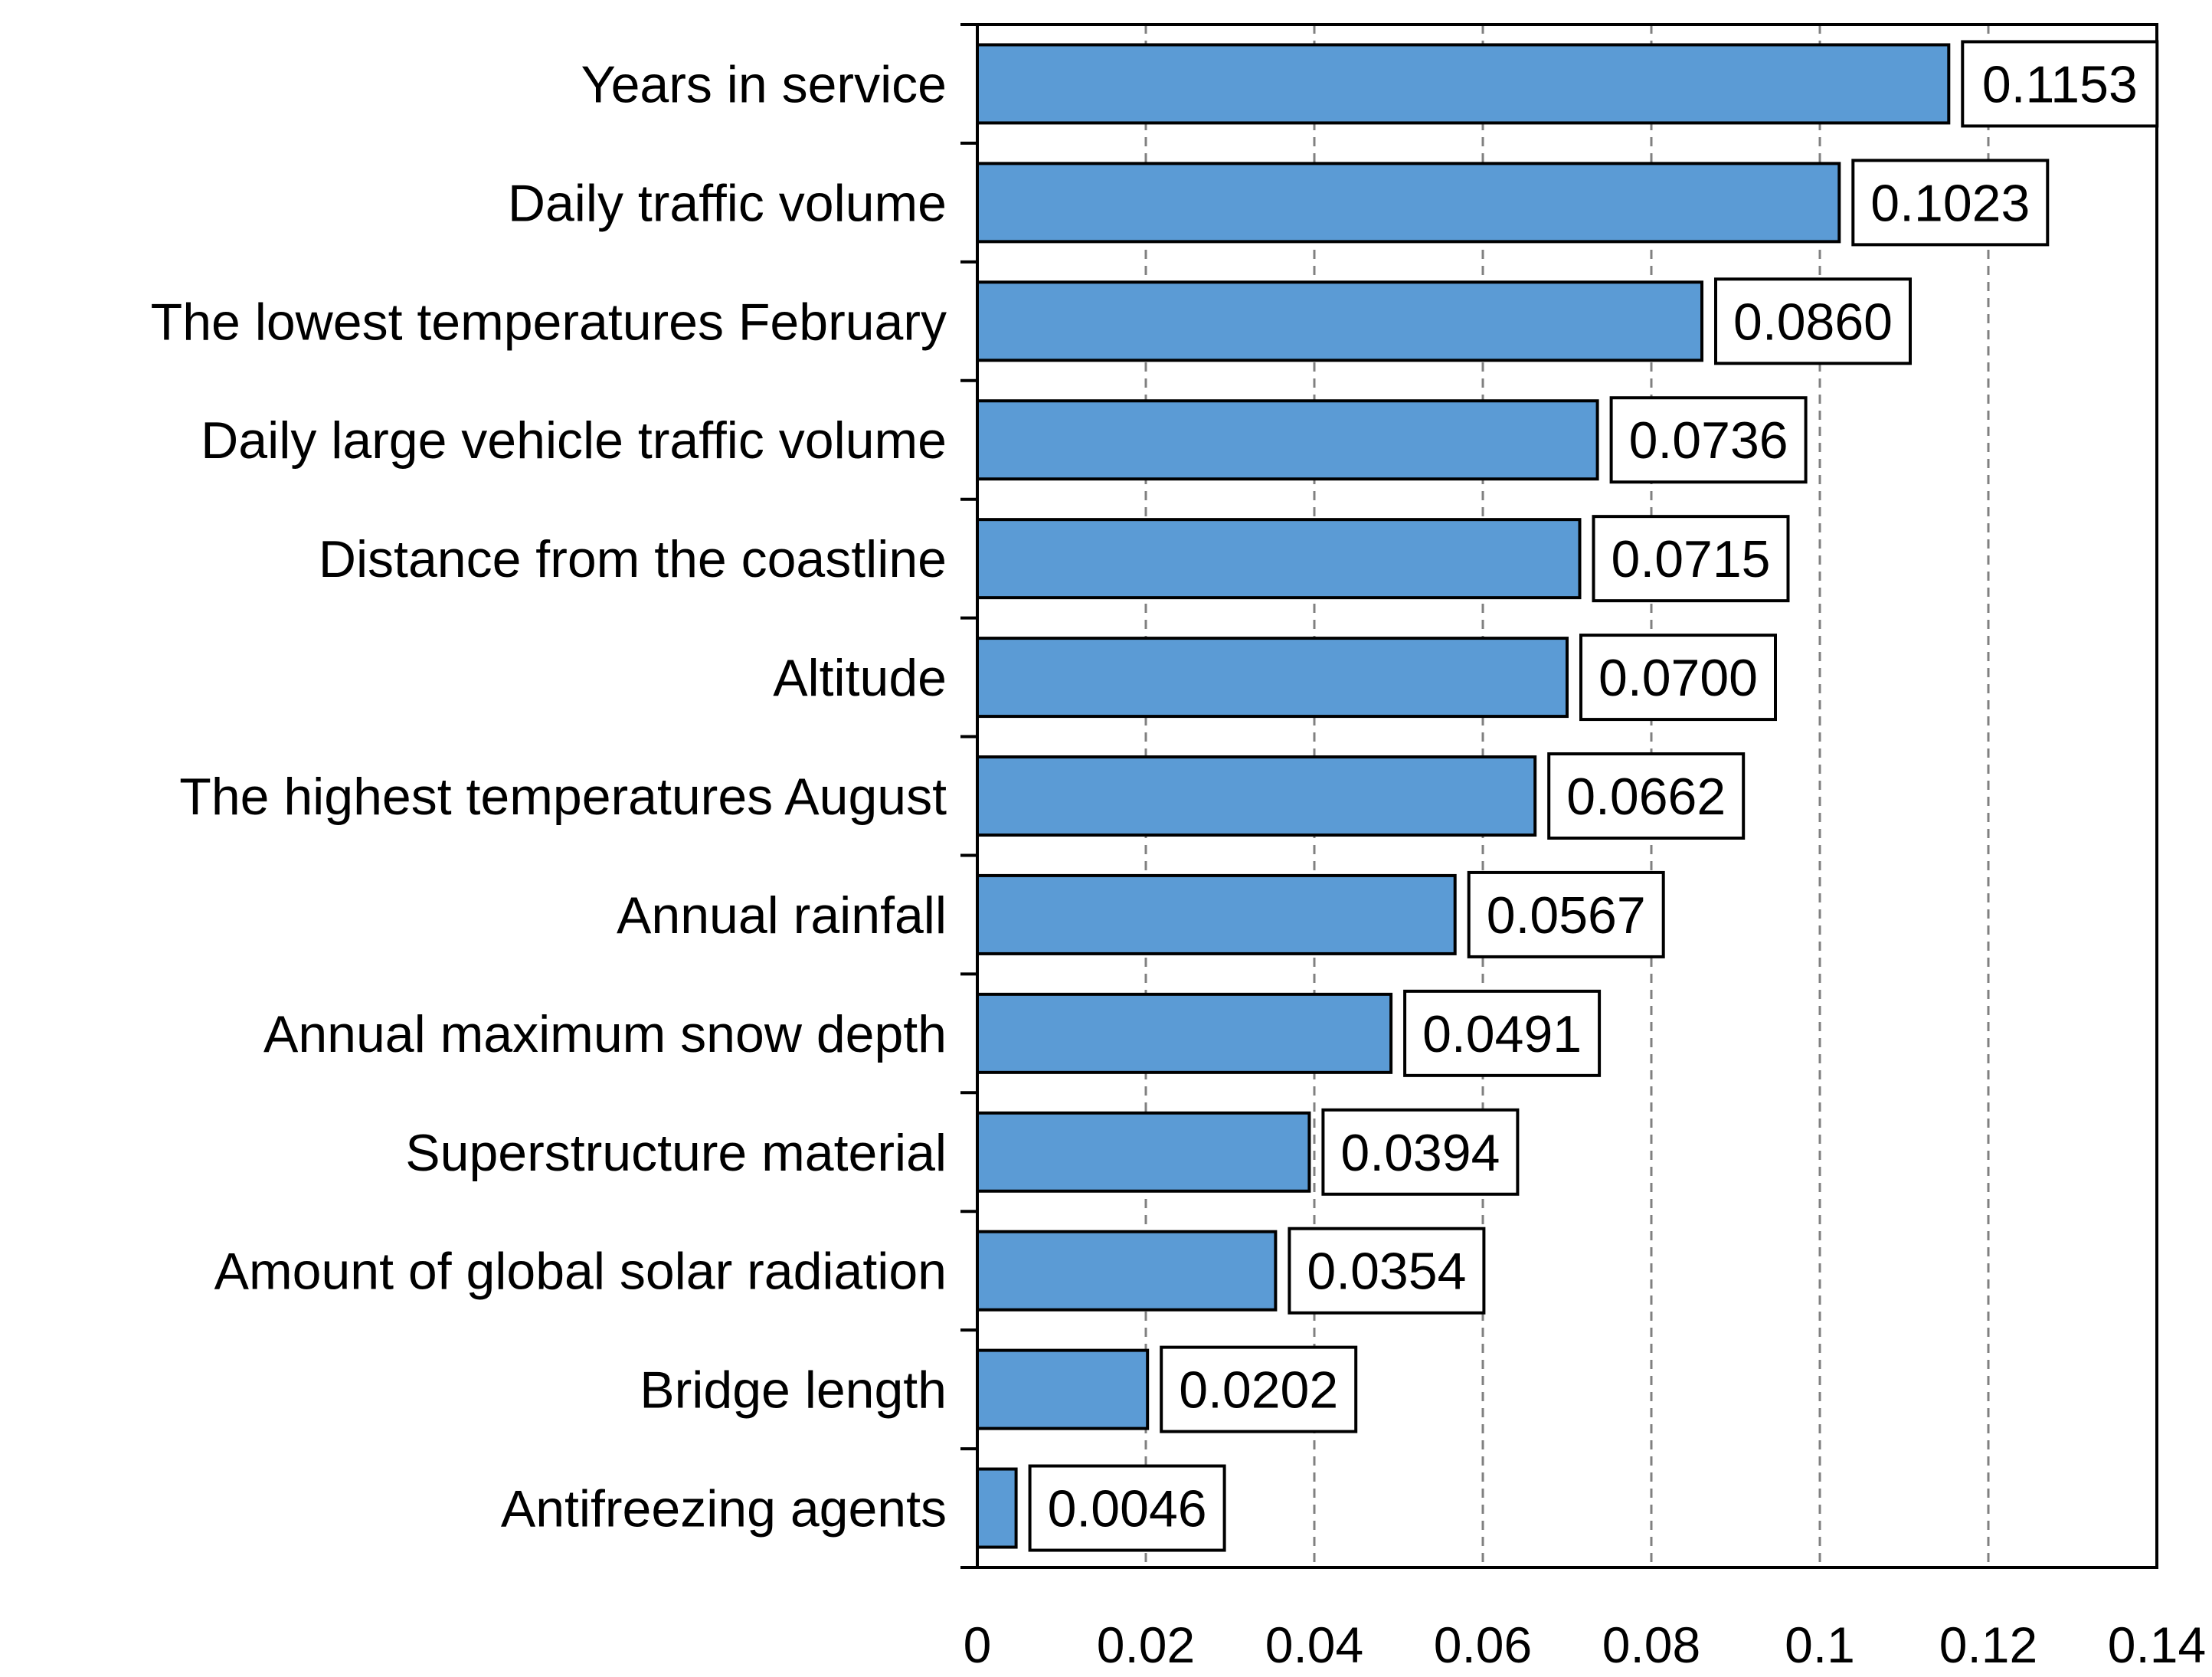  Describe the element at coordinates (605, 1034) in the screenshot. I see `category-label-8: Annual maximum snow depth` at that location.